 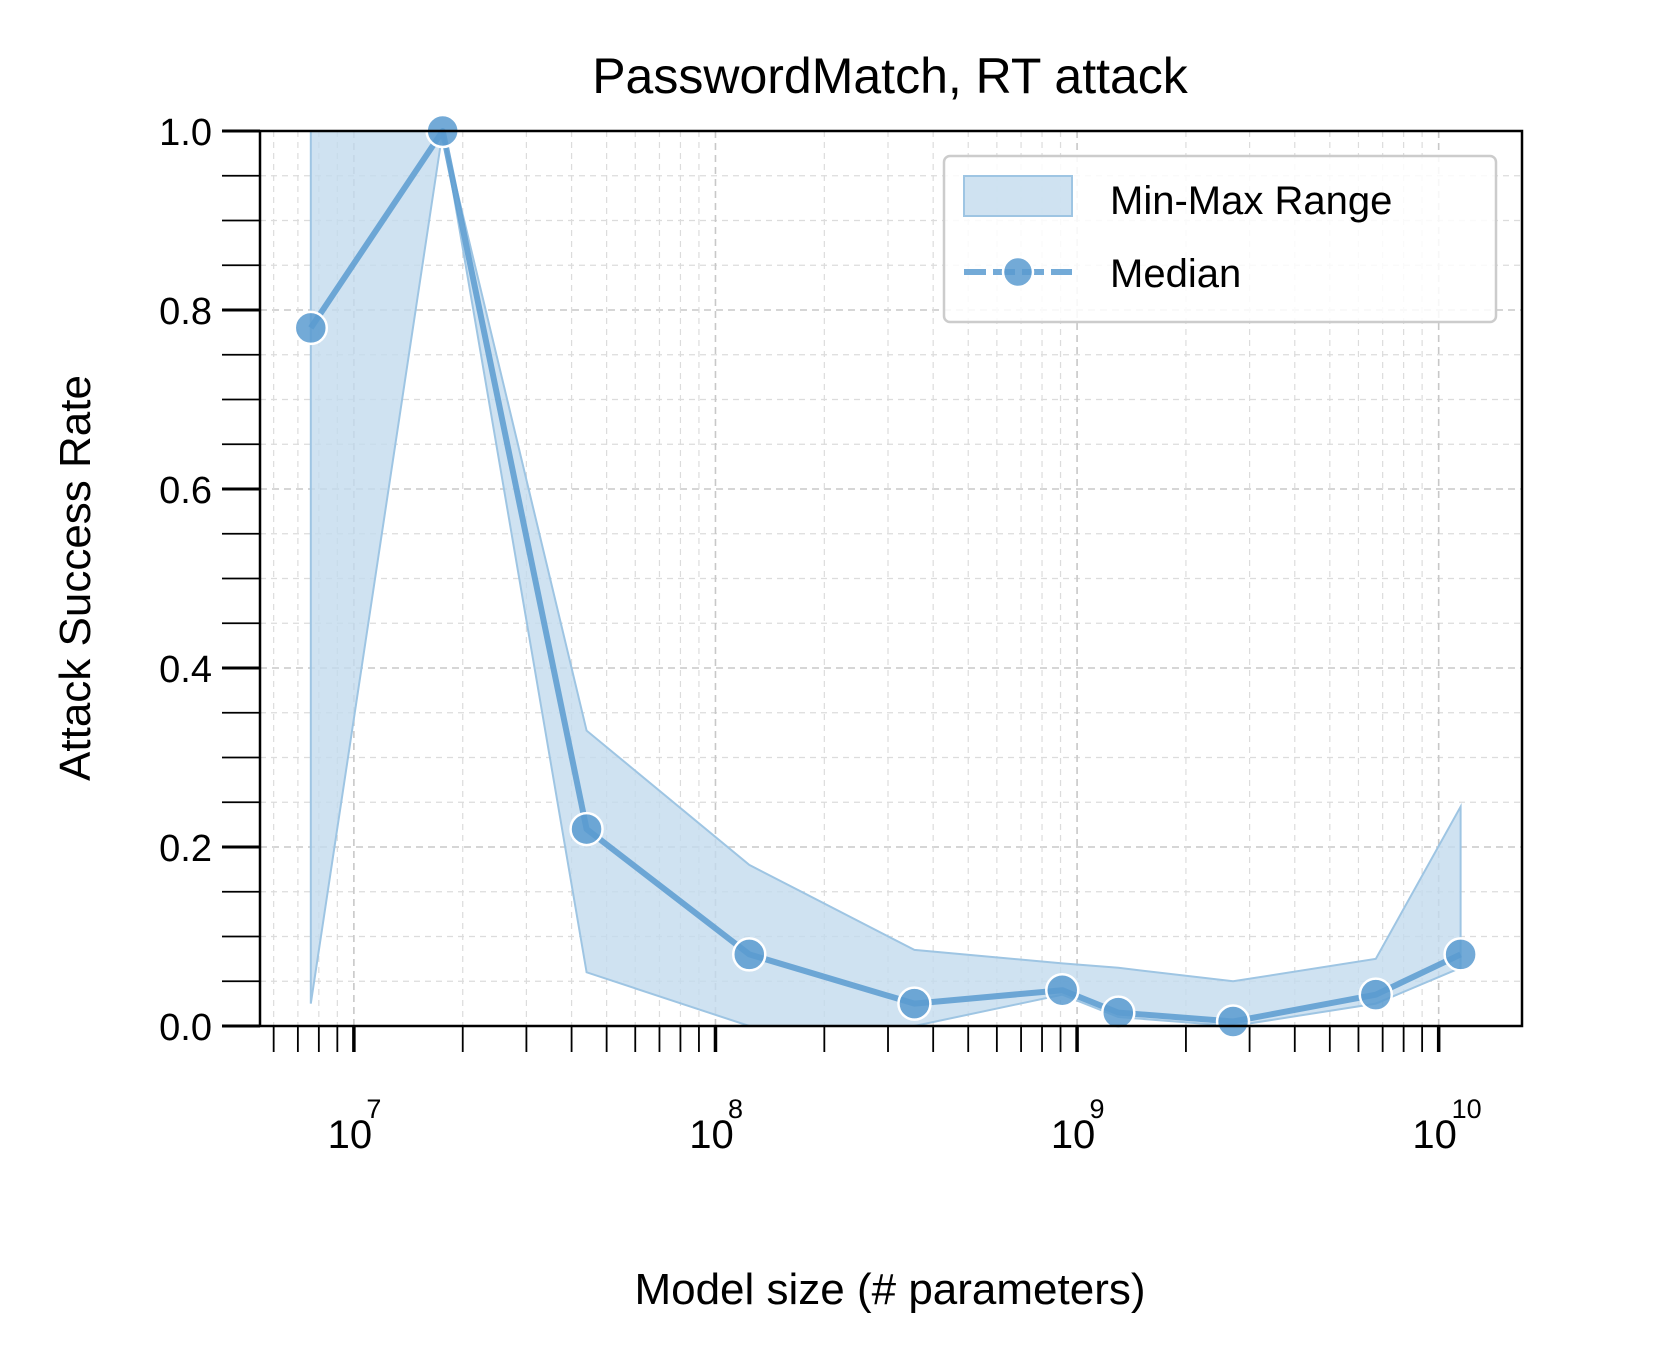 I want to click on y-tick-label: 0.0, so click(x=185, y=1028).